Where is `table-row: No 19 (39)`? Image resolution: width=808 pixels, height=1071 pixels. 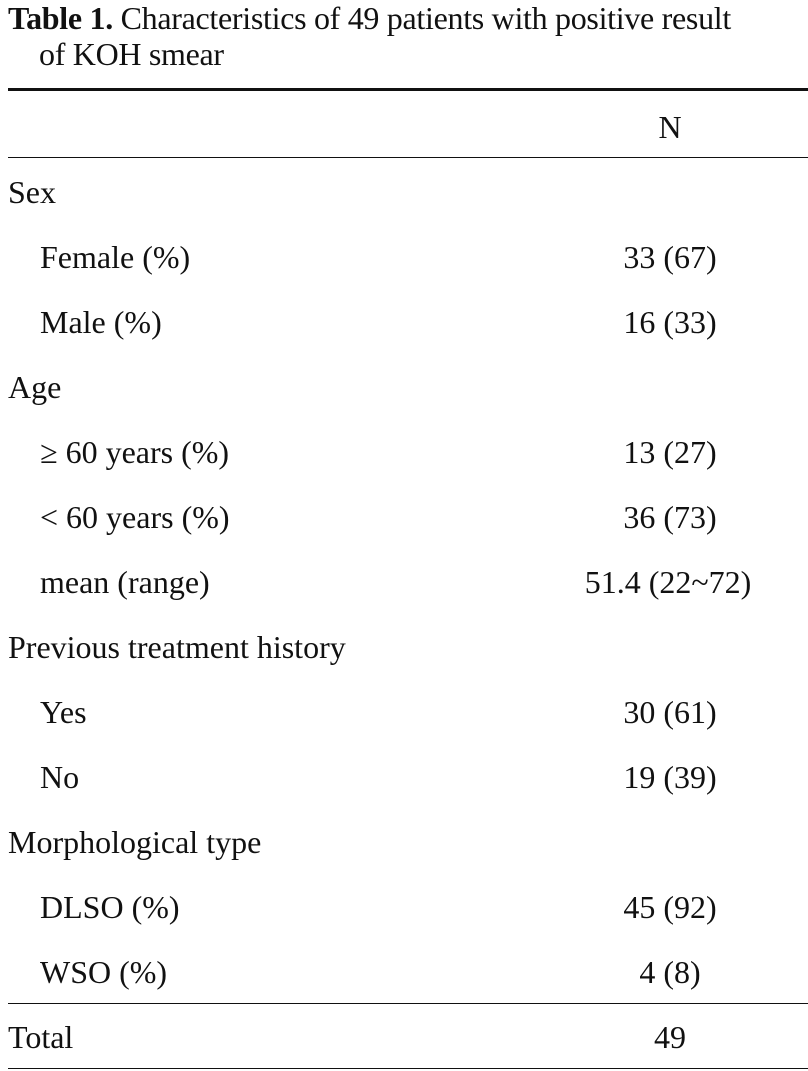 table-row: No 19 (39) is located at coordinates (408, 777).